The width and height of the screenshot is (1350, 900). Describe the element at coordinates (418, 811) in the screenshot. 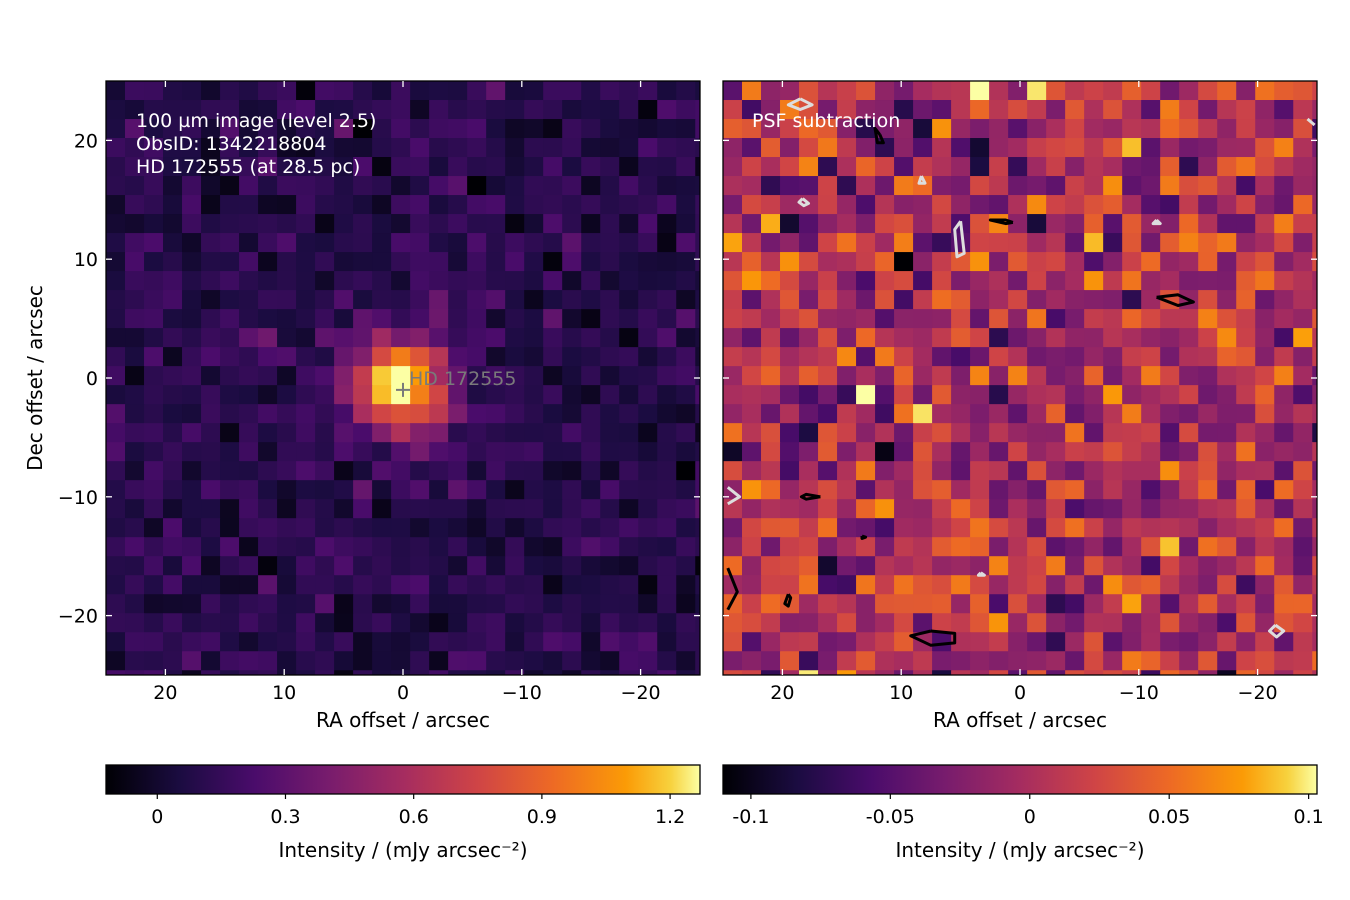

I see `left-colorbar-ticks: 0 0.3 0.6 0.9 1.2` at that location.